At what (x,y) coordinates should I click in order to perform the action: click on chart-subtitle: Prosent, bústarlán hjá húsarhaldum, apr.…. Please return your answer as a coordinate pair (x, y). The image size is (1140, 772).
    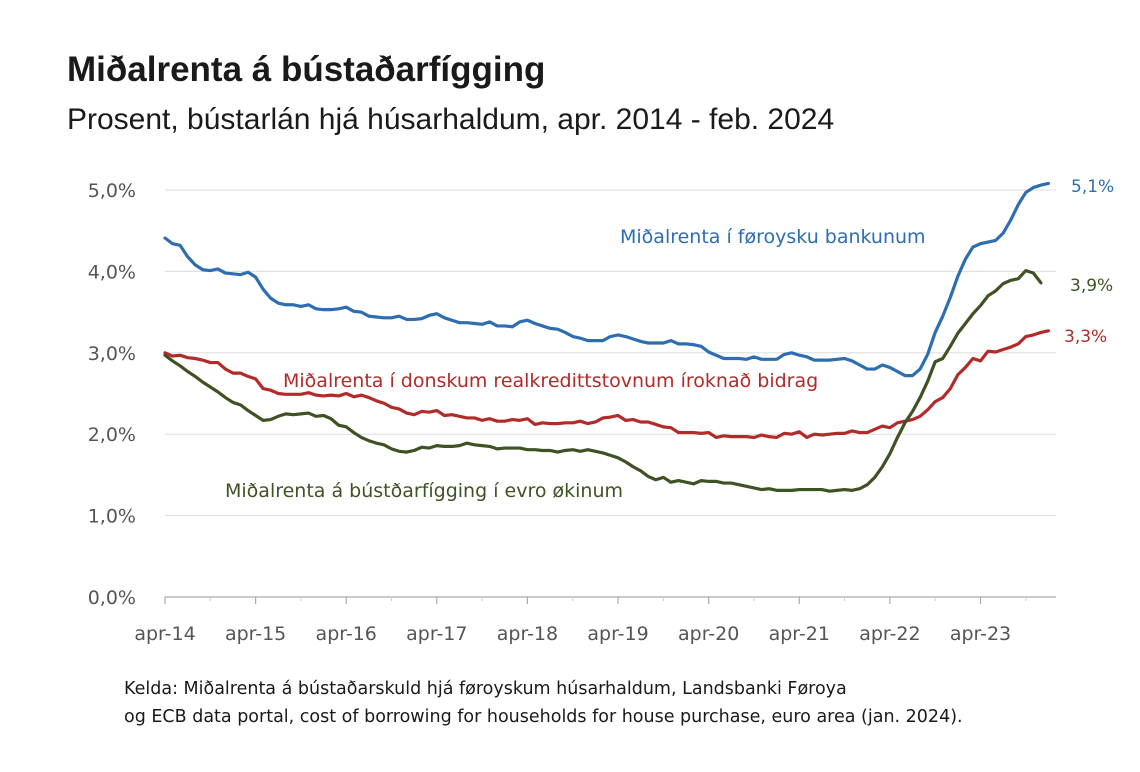
    Looking at the image, I should click on (451, 119).